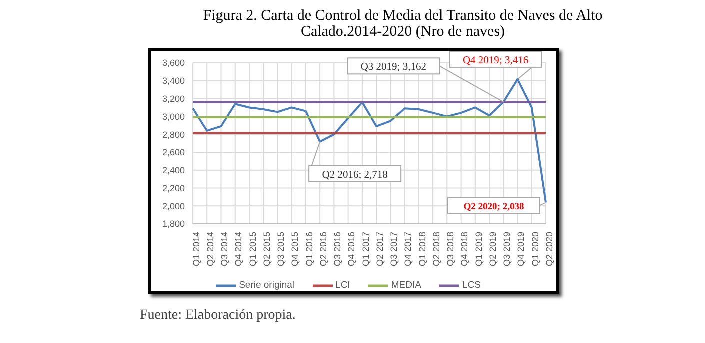  What do you see at coordinates (436, 249) in the screenshot?
I see `x-tick-label: Q2 2018` at bounding box center [436, 249].